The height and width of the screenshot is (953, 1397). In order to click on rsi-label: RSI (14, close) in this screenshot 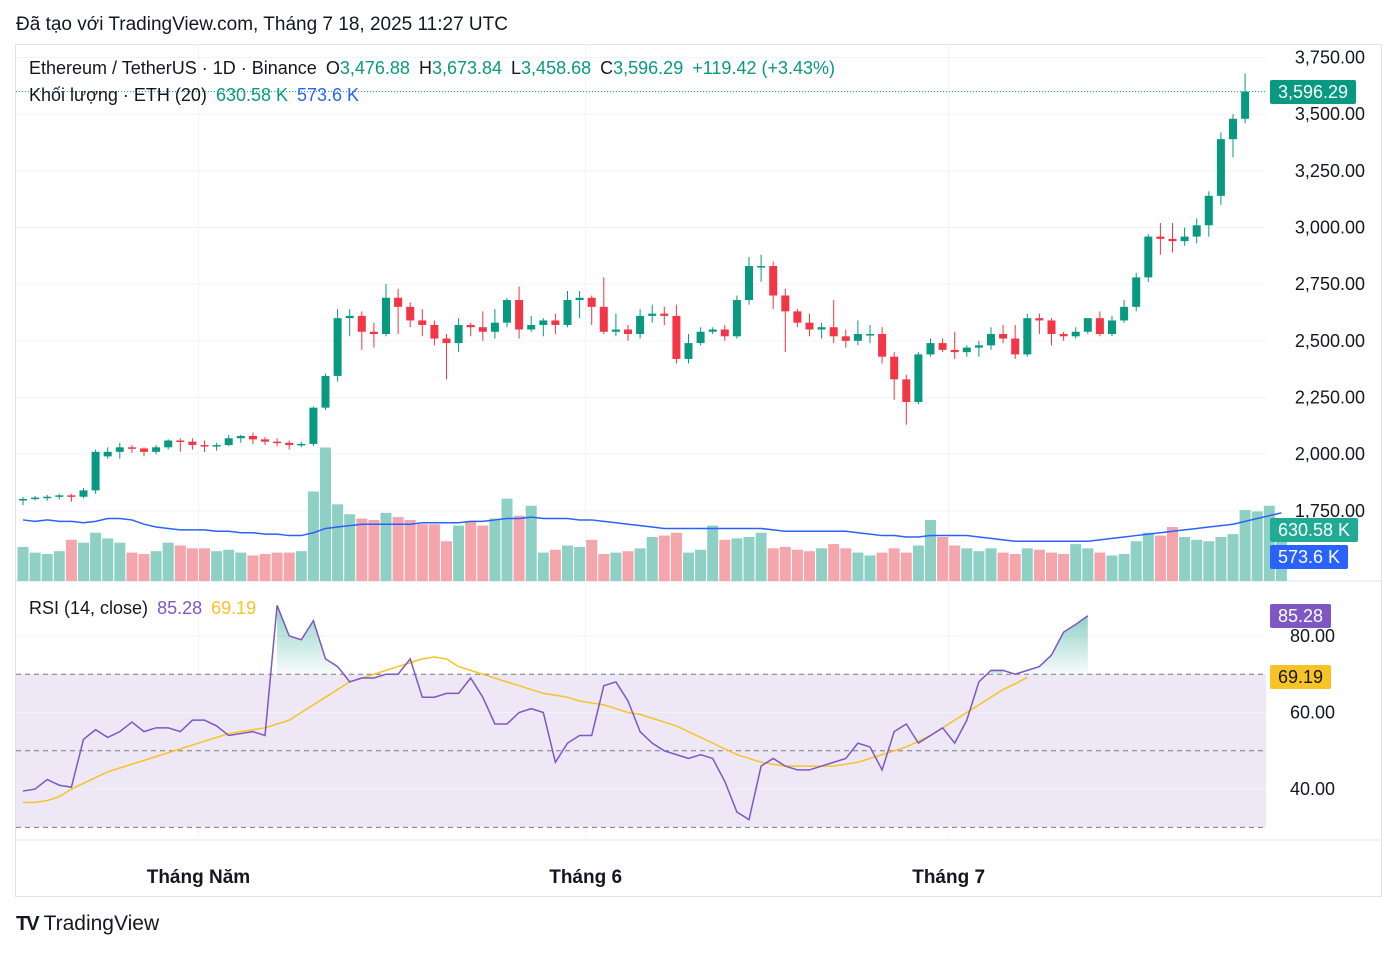, I will do `click(89, 608)`.